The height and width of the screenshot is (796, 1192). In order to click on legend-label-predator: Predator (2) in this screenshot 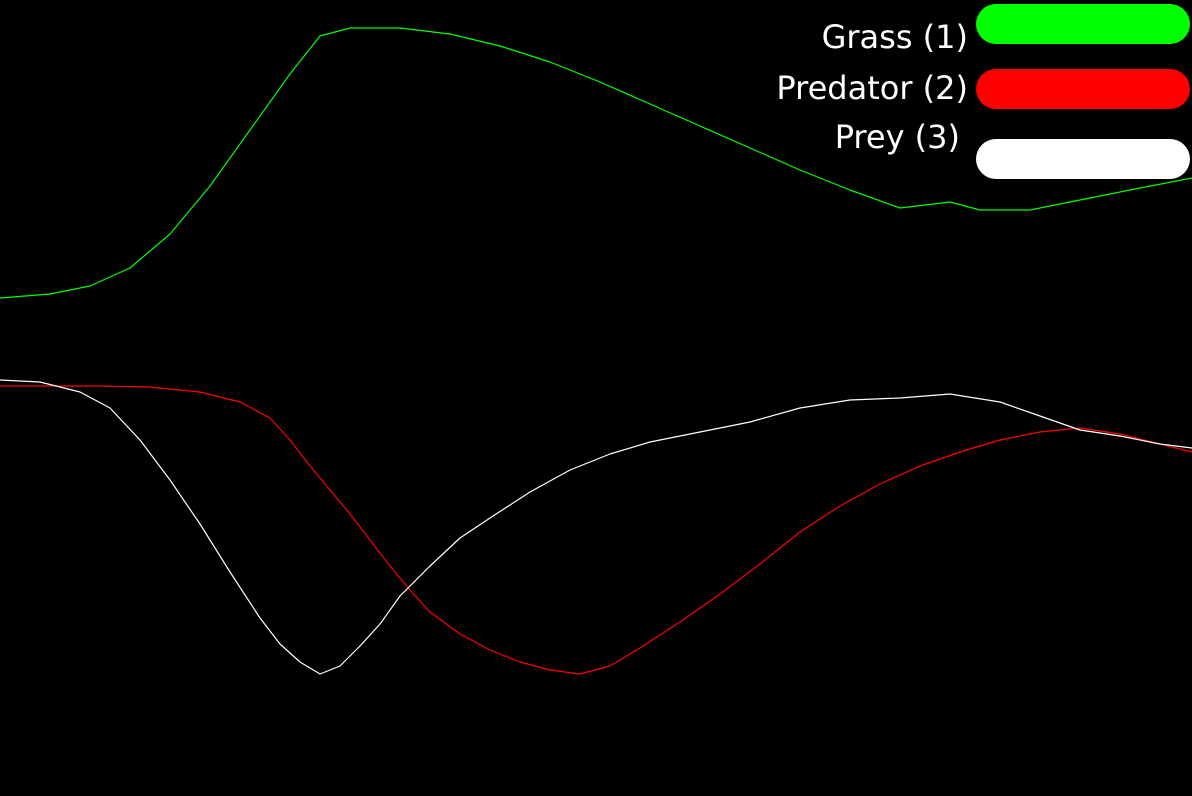, I will do `click(872, 88)`.